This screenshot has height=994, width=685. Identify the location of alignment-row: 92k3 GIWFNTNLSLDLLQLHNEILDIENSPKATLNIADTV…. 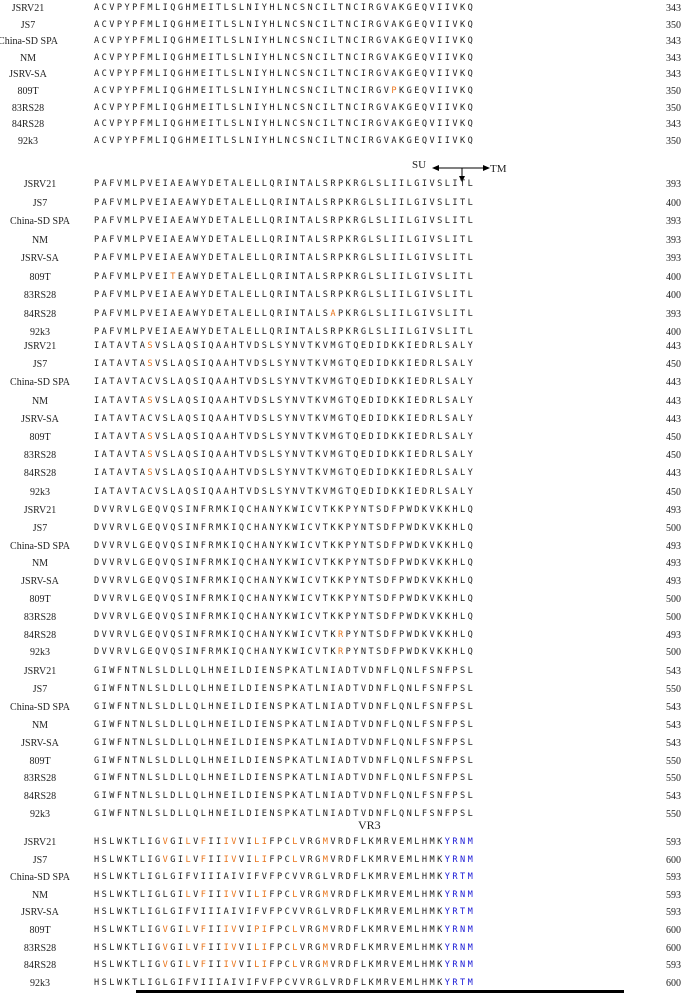
(342, 814).